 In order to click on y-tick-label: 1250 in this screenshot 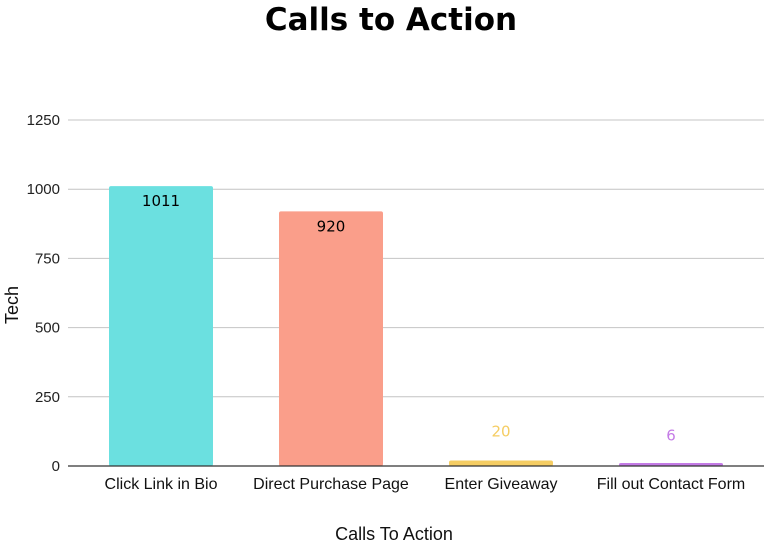, I will do `click(43, 120)`.